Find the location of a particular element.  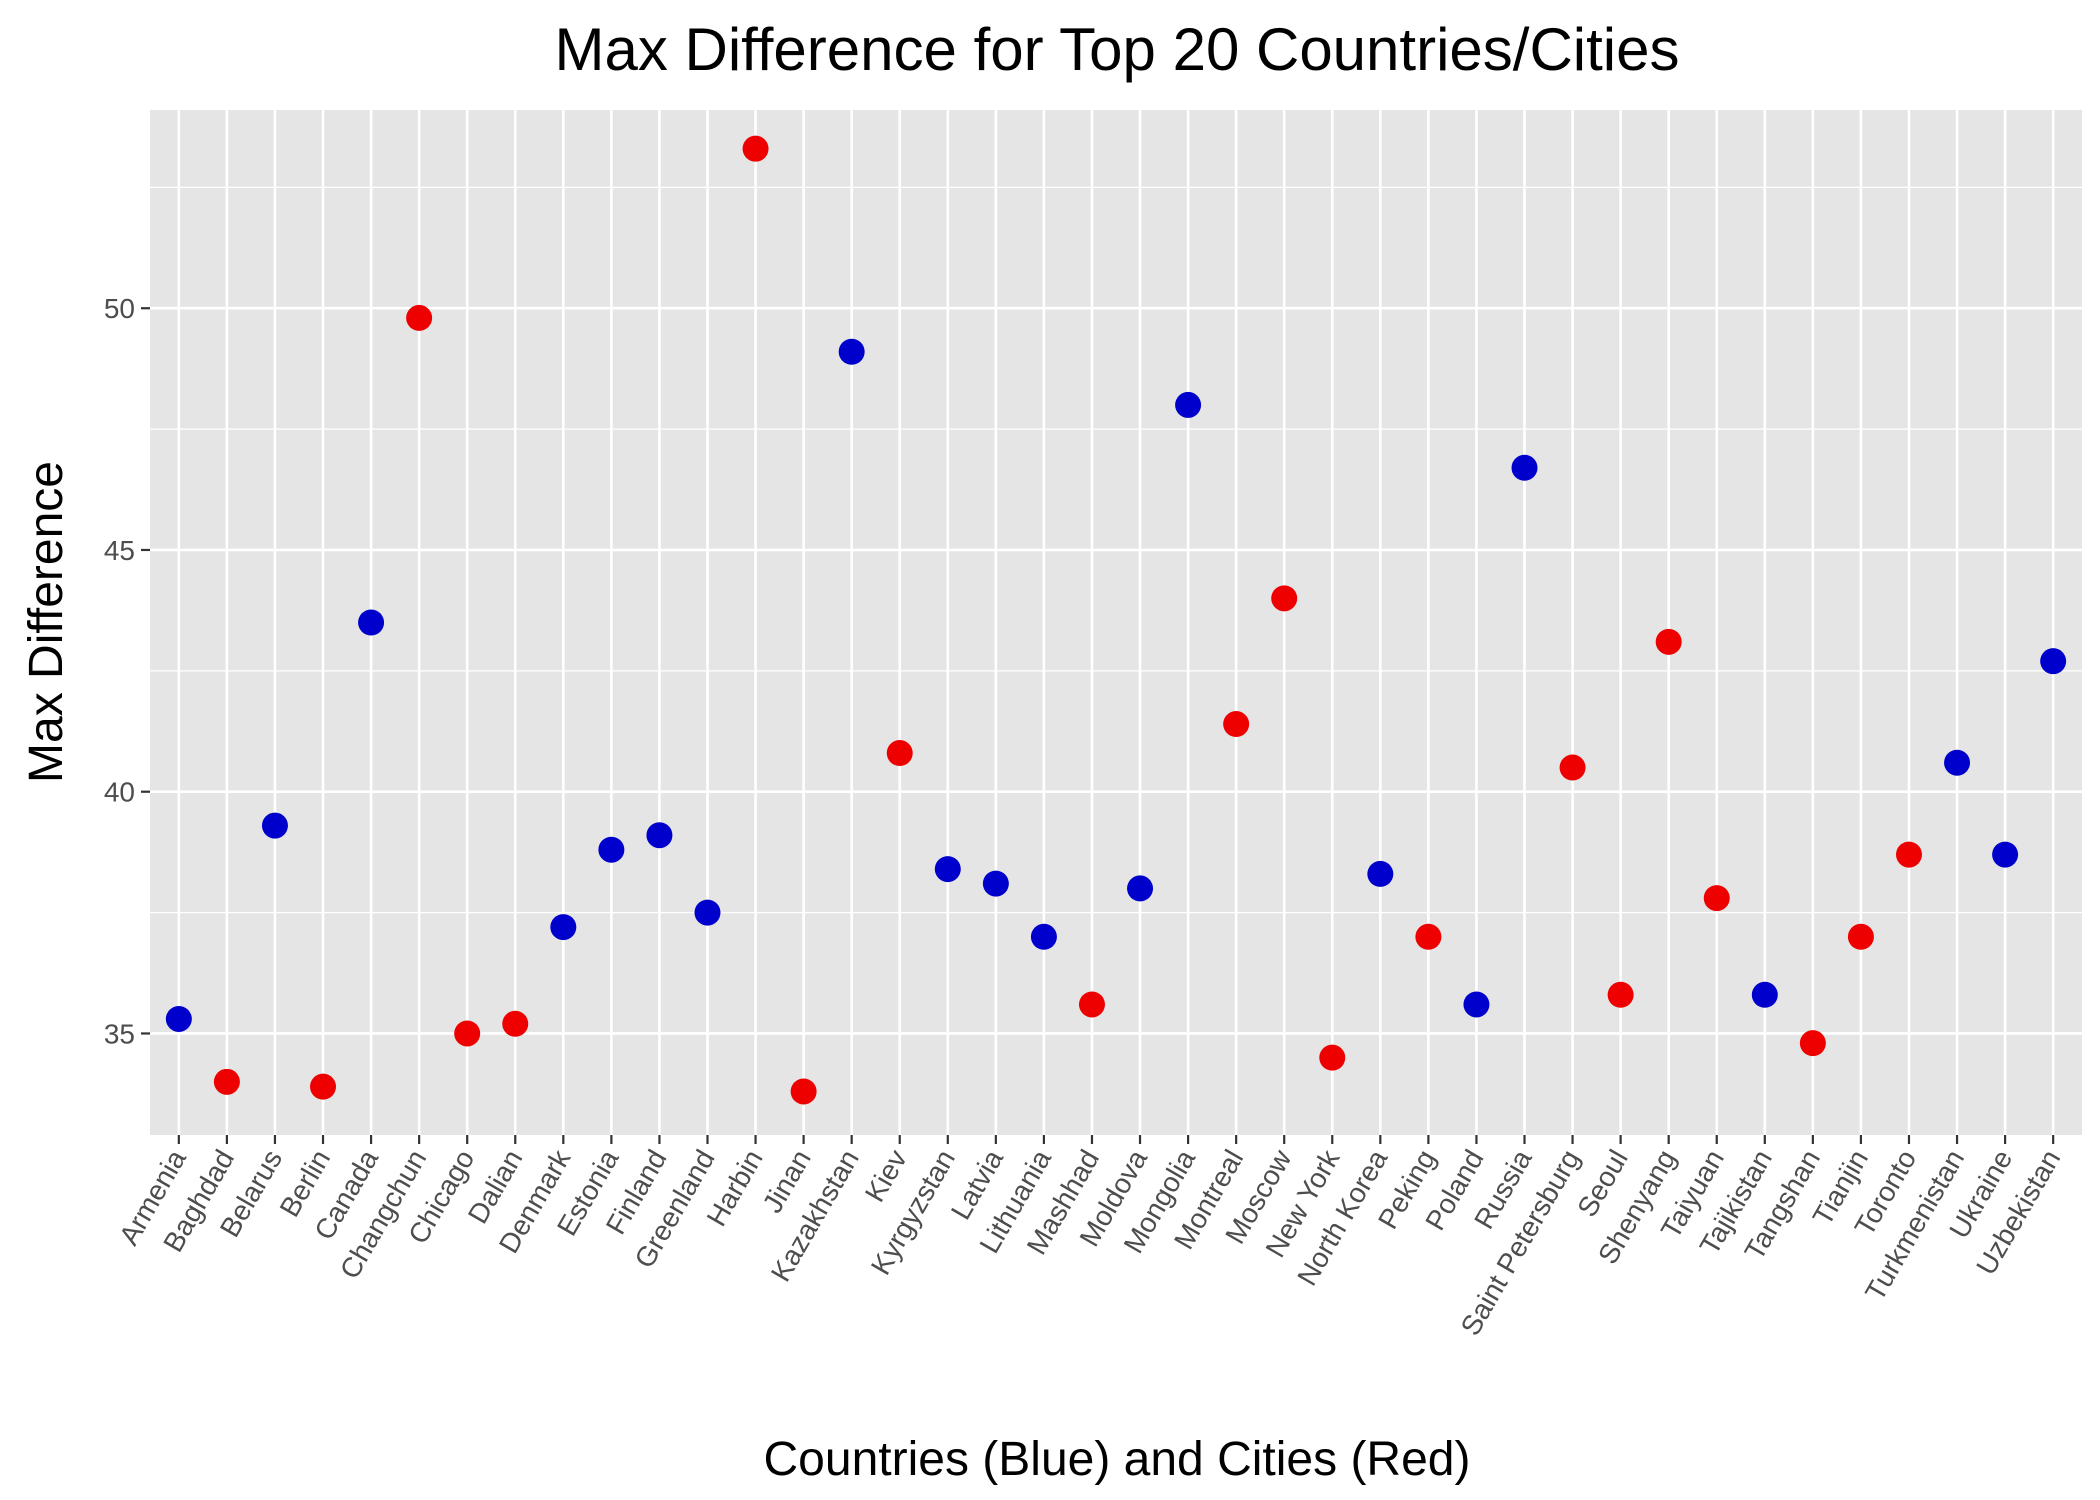

y-tick-label: 35 is located at coordinates (119, 1033).